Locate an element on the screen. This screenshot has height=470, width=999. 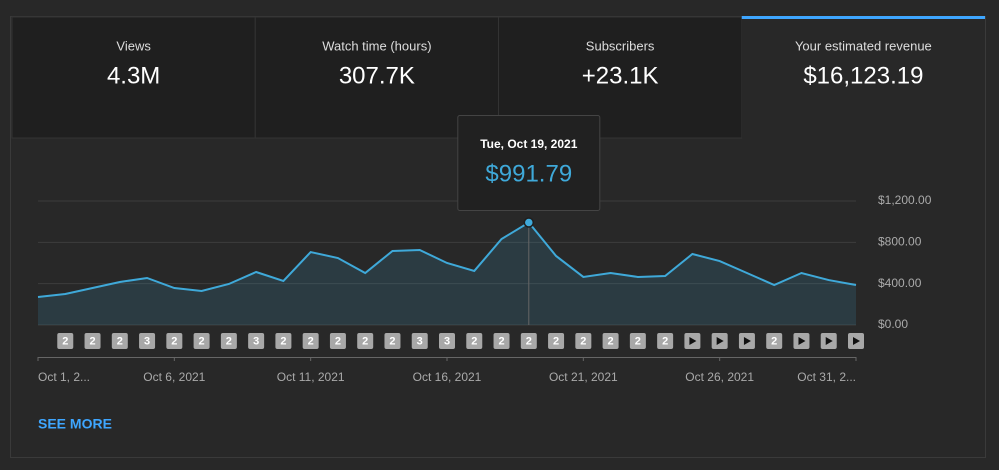
tab: Your estimated revenue $16,123.19 is located at coordinates (863, 77).